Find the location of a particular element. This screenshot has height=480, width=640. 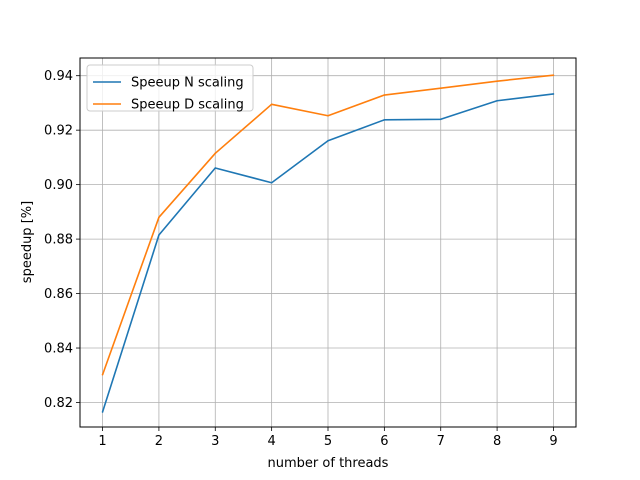

x-axis-label: number of threads is located at coordinates (328, 463).